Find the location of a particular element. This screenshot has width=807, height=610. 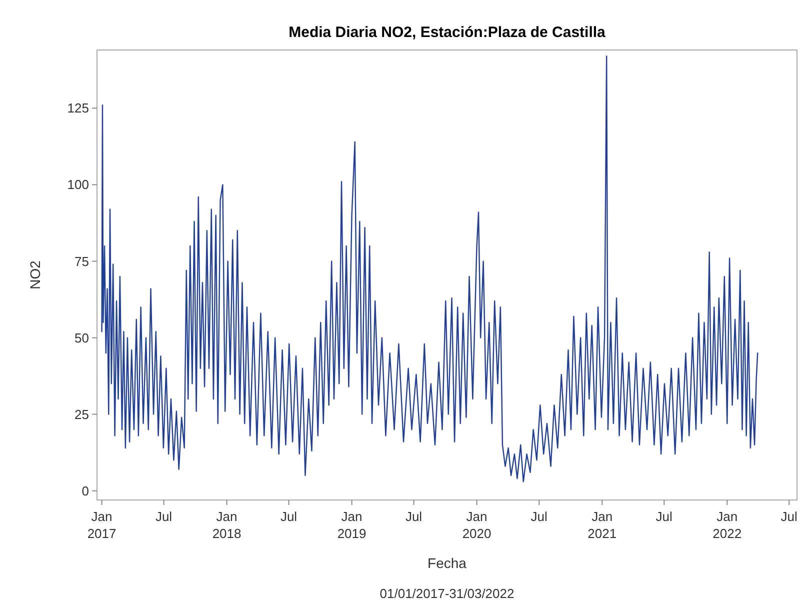

x-tick-label: Jan 2017 is located at coordinates (101, 525).